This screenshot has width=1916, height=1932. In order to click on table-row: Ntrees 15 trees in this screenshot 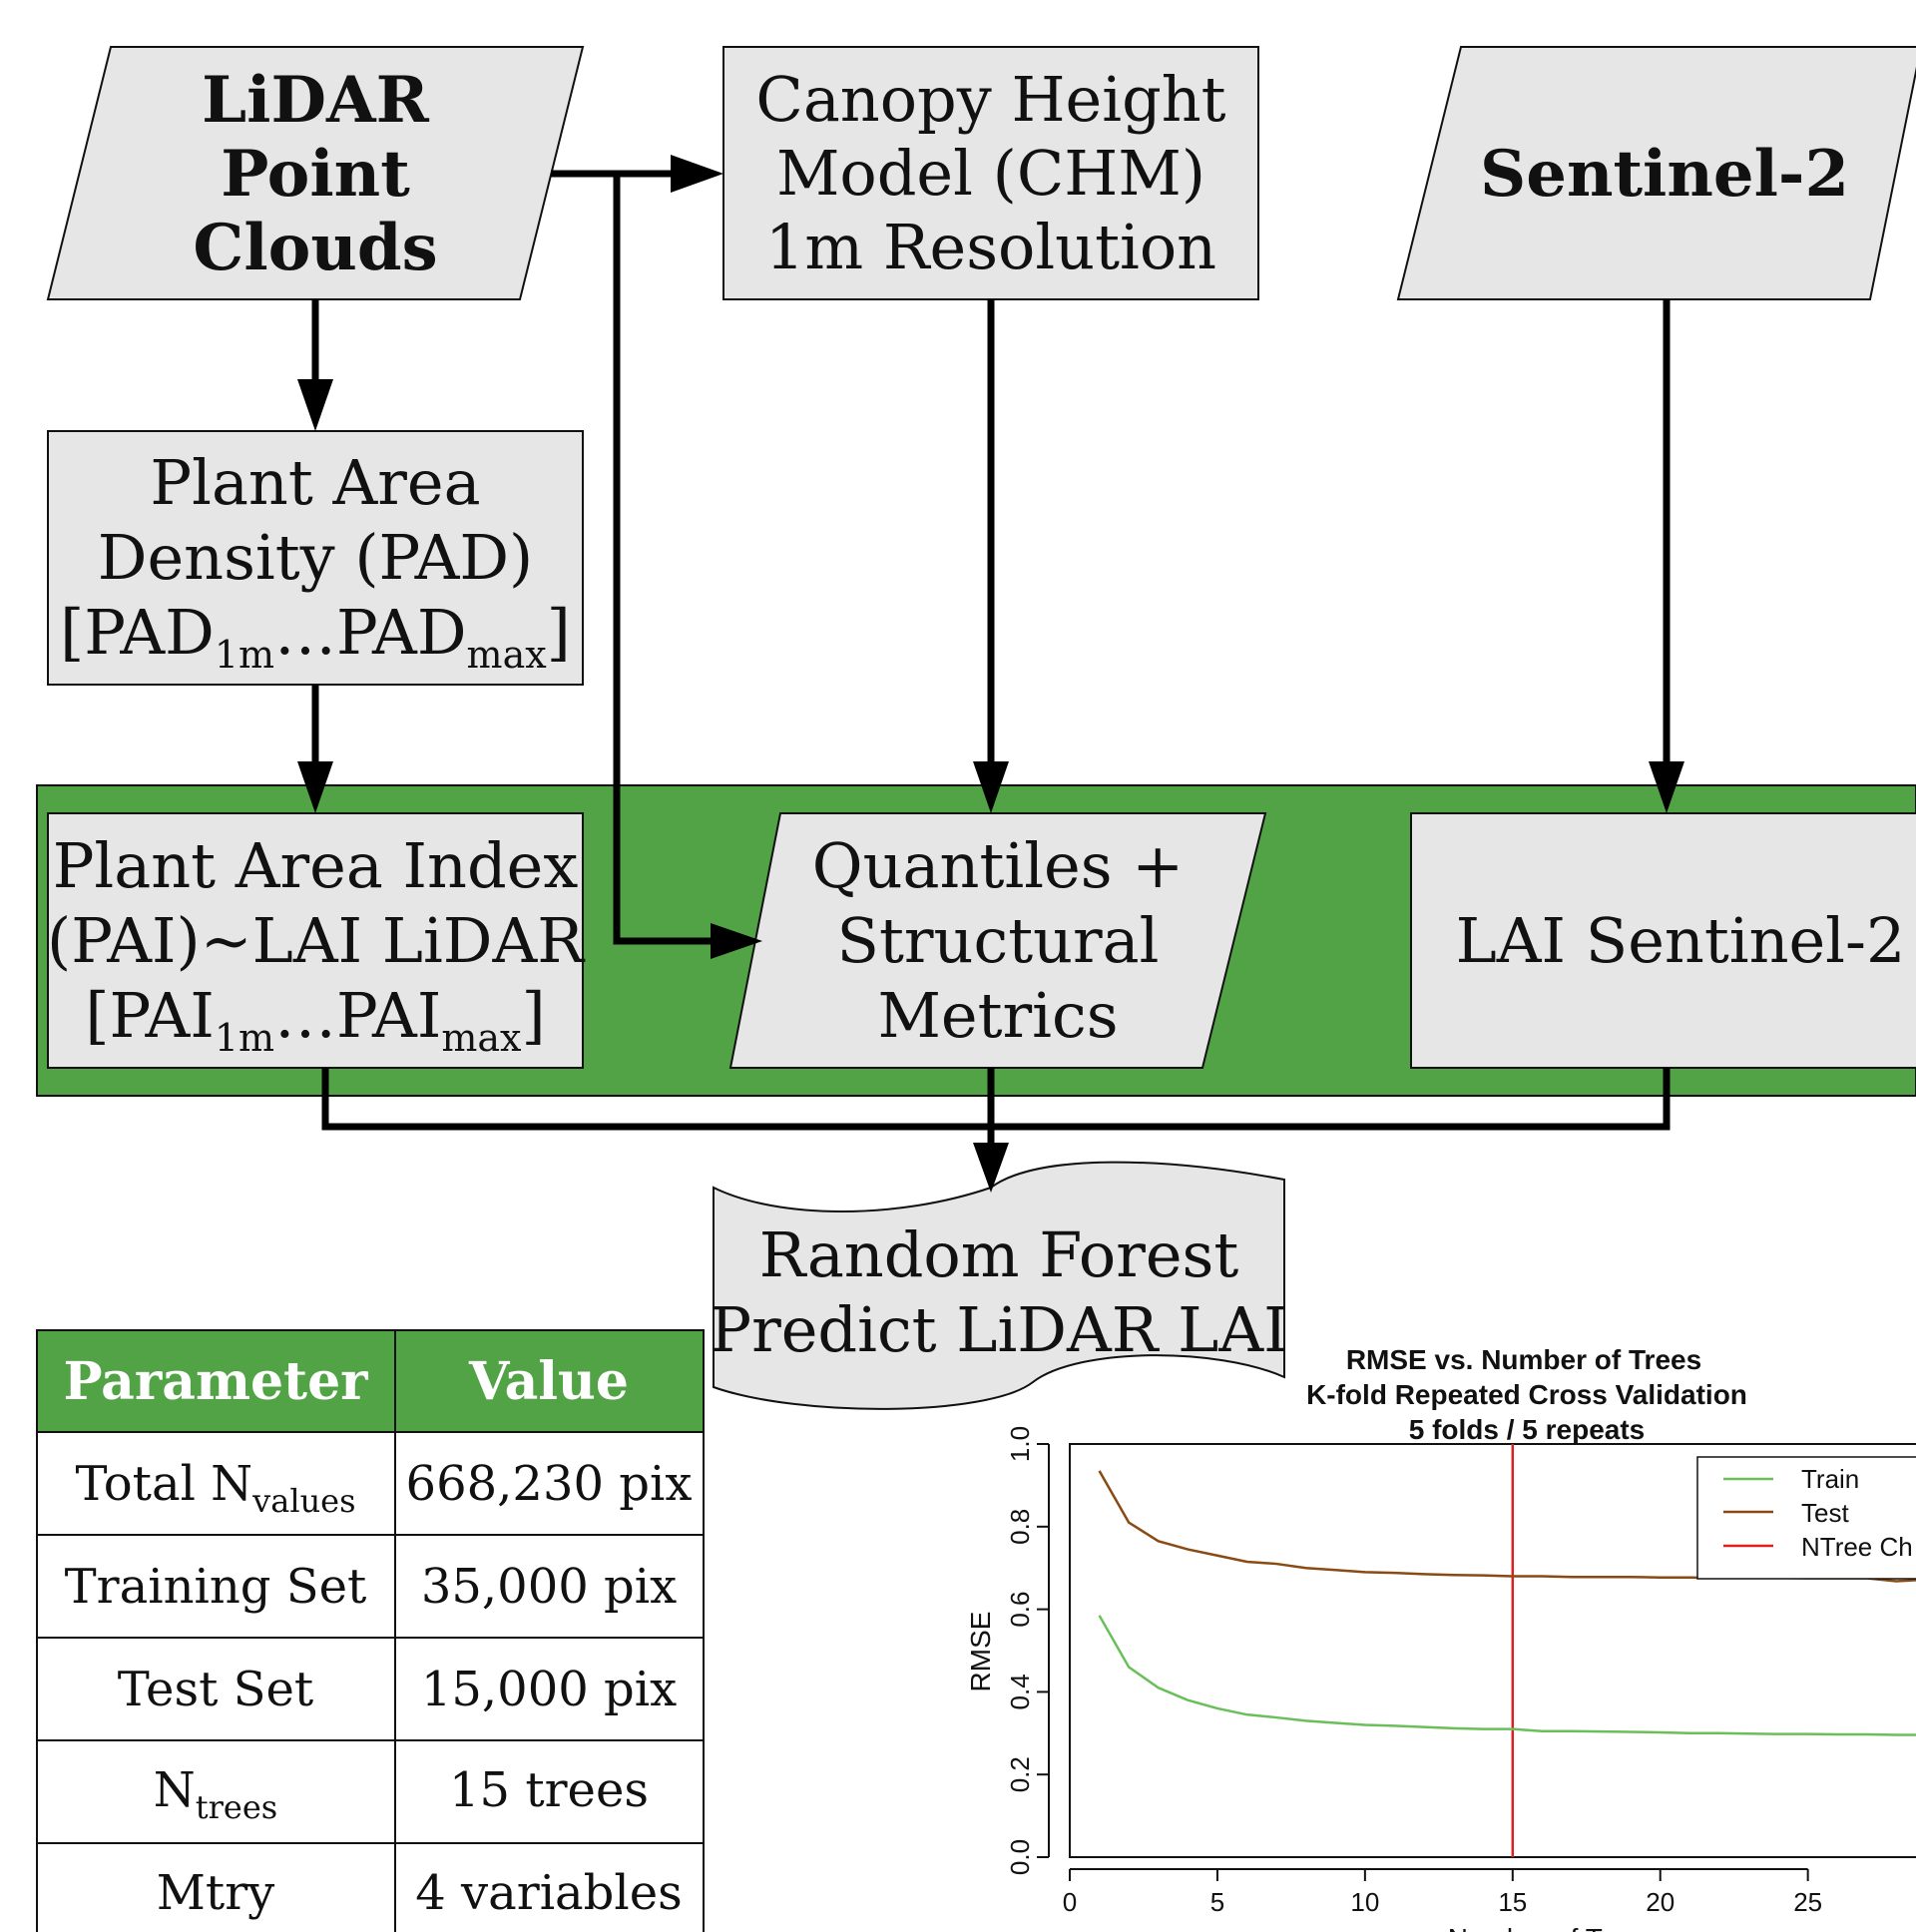, I will do `click(401, 1794)`.